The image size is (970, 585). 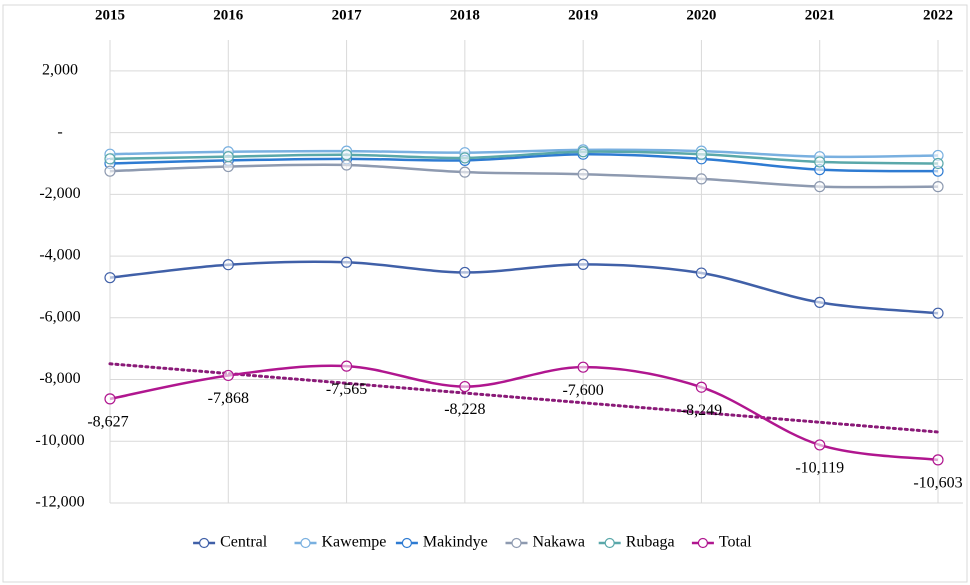 What do you see at coordinates (701, 15) in the screenshot?
I see `x-tick-label: 2020` at bounding box center [701, 15].